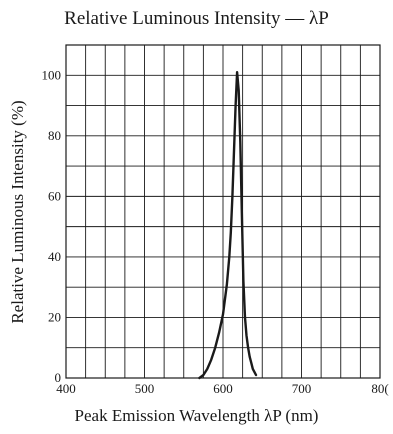 This screenshot has width=393, height=434. Describe the element at coordinates (145, 388) in the screenshot. I see `x-tick-label: 500` at that location.